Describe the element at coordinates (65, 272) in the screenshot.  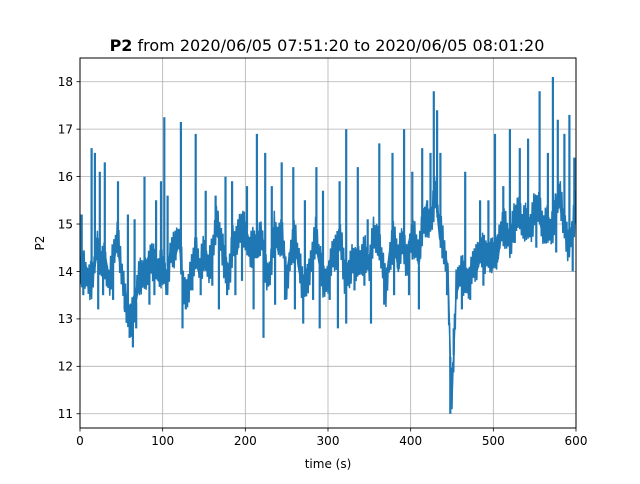
I see `y-tick-label: 14` at that location.